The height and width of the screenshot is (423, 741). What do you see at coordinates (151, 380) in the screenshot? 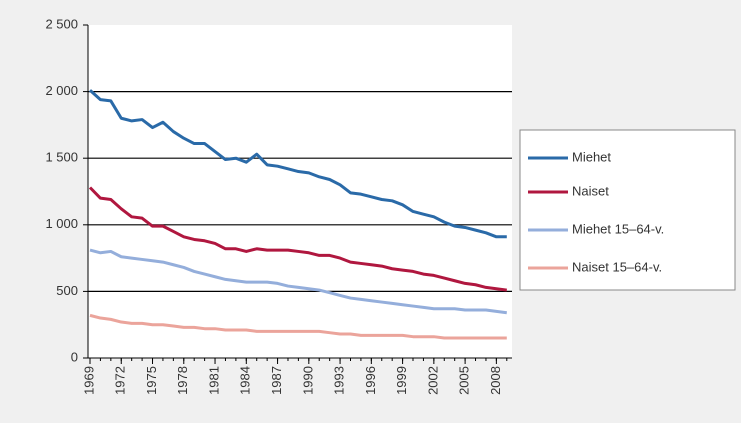
I see `x-tick-label: 1975` at bounding box center [151, 380].